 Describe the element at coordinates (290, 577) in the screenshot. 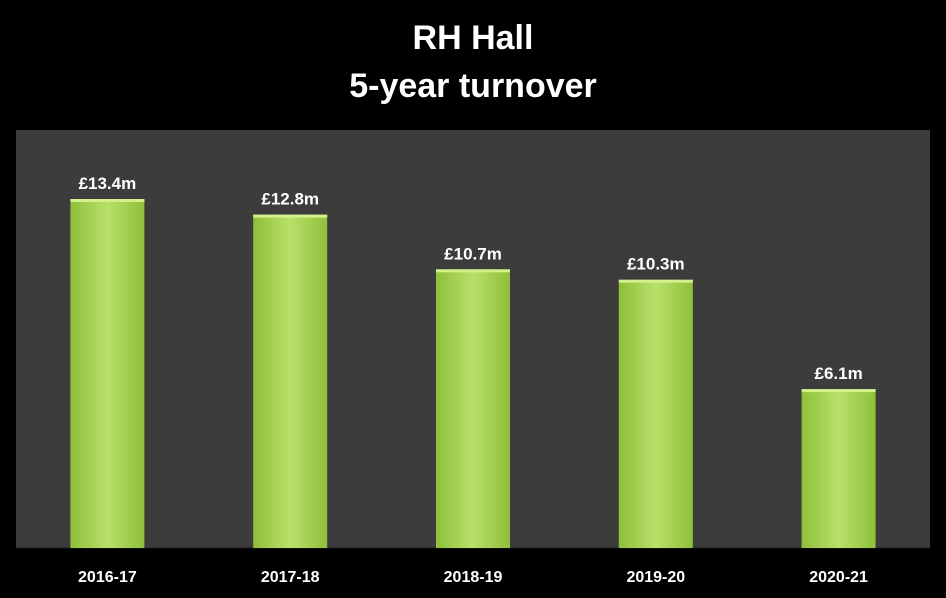

I see `x-tick-label: 2017-18` at that location.